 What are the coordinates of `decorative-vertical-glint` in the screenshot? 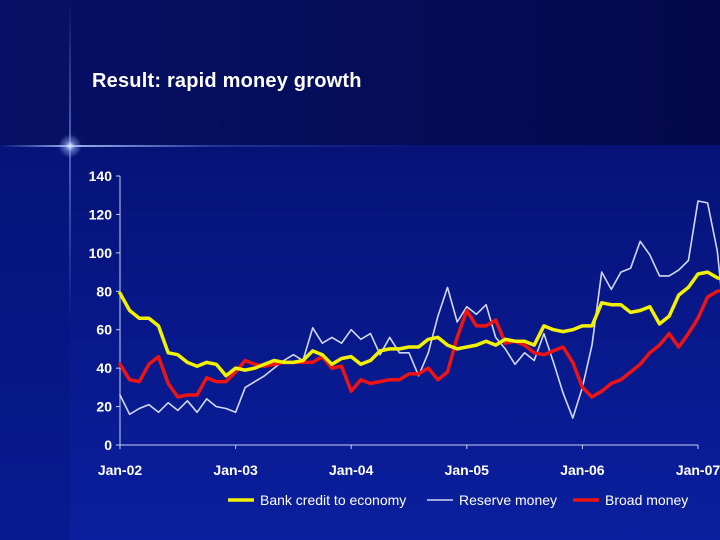 It's located at (70, 270).